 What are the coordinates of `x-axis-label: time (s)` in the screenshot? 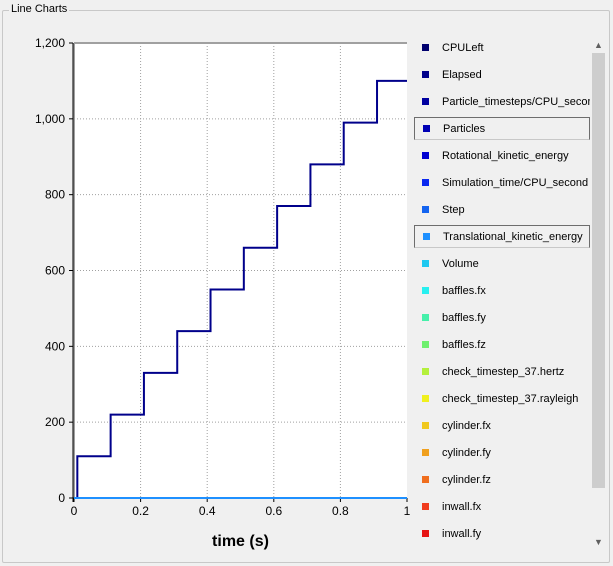 It's located at (240, 541).